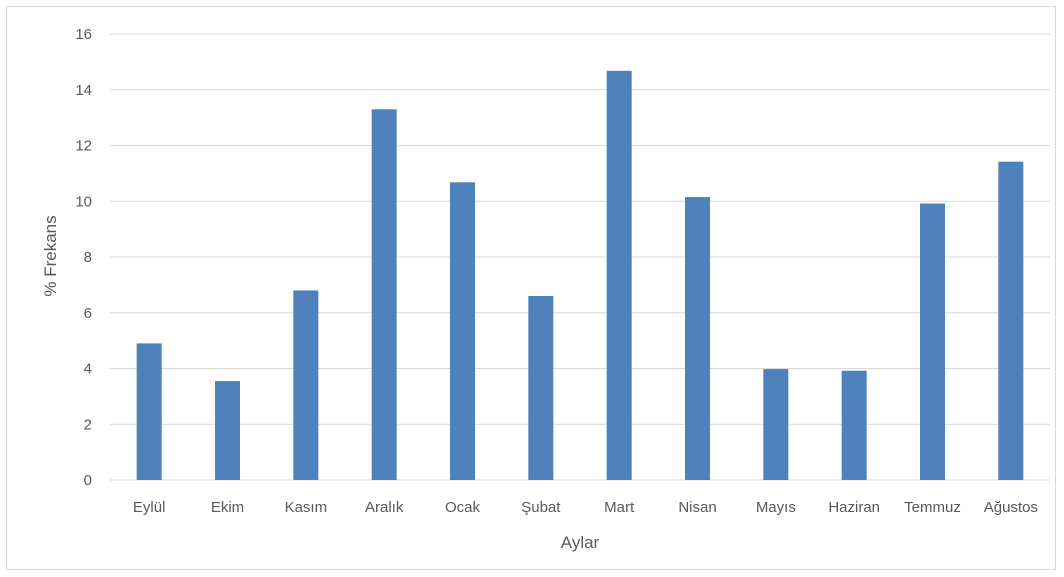 The height and width of the screenshot is (577, 1064). Describe the element at coordinates (149, 507) in the screenshot. I see `x-tick-label: Eylül` at that location.